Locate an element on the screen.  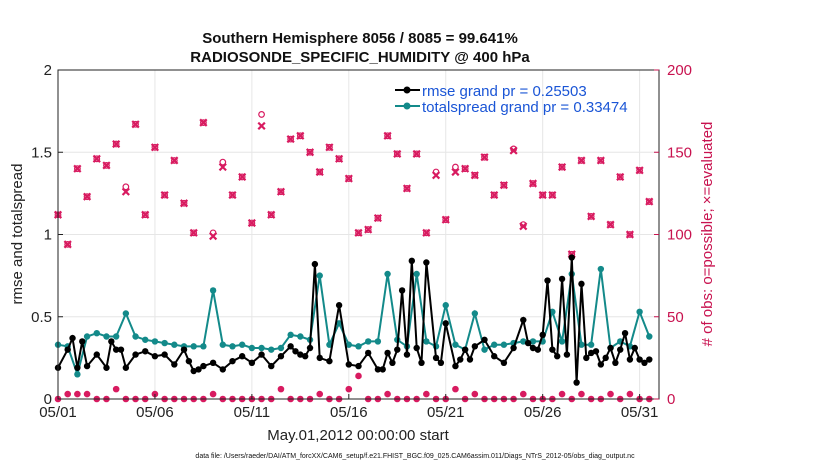
y-tick-label: 0 is located at coordinates (48, 399).